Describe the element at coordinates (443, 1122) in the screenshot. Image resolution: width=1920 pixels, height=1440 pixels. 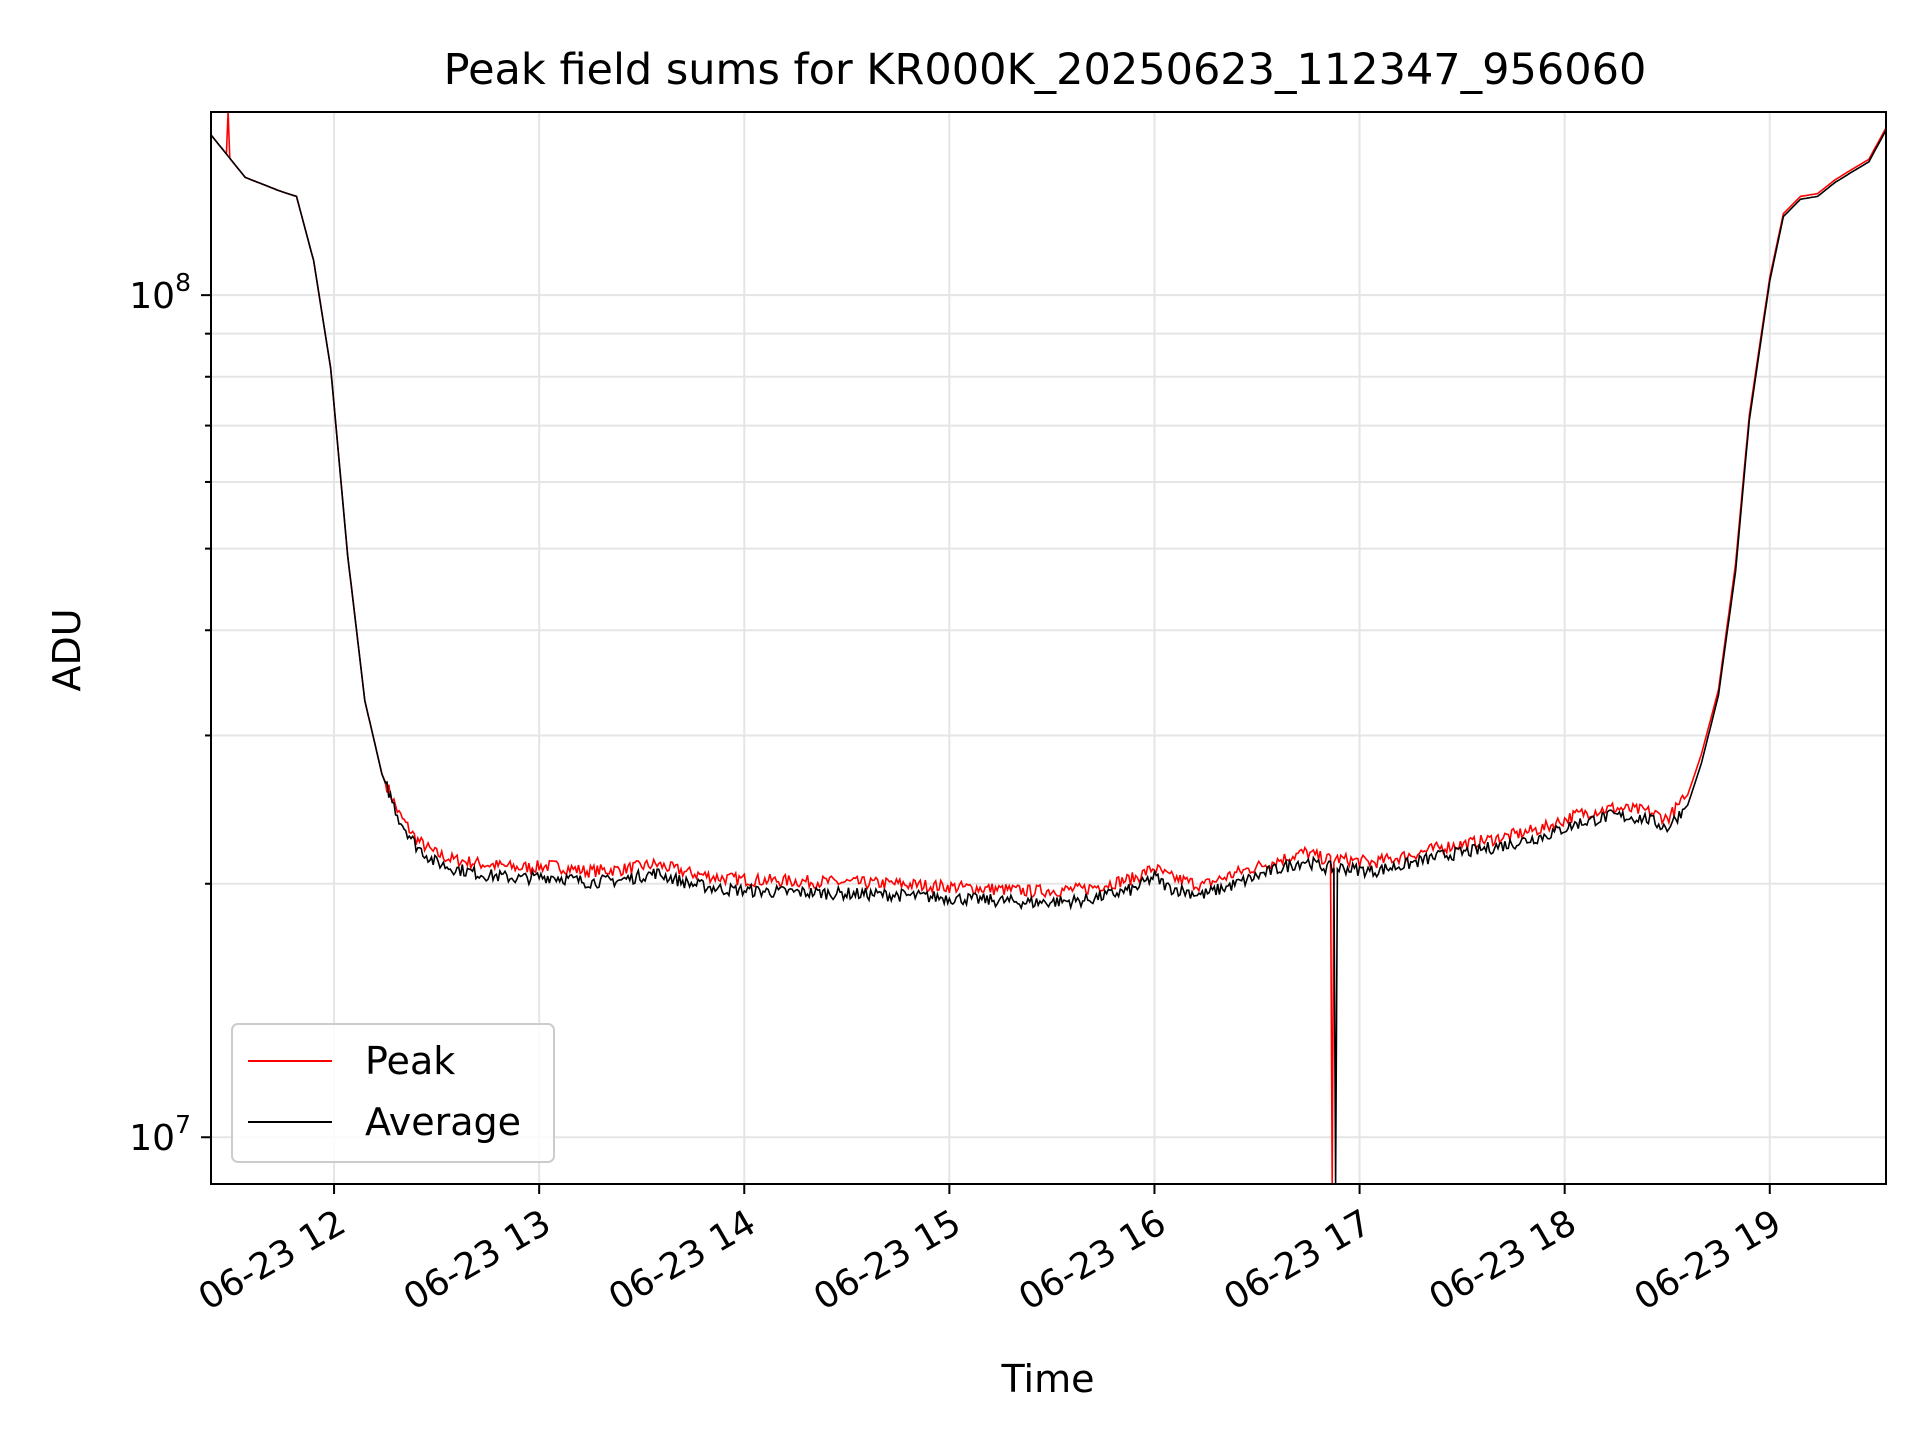
I see `legend-average-label: Average` at that location.